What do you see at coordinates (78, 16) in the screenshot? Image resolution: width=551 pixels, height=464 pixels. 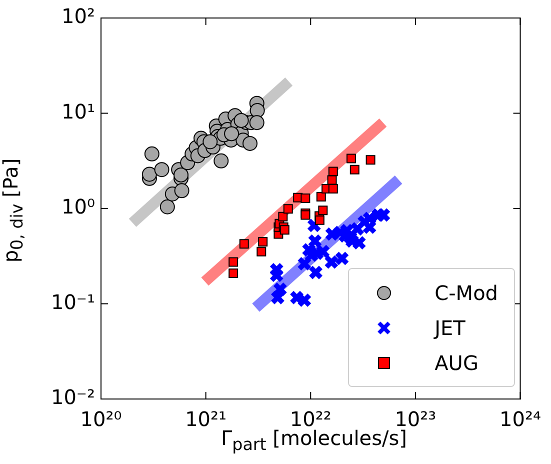 I see `y-tick-label: 10²` at bounding box center [78, 16].